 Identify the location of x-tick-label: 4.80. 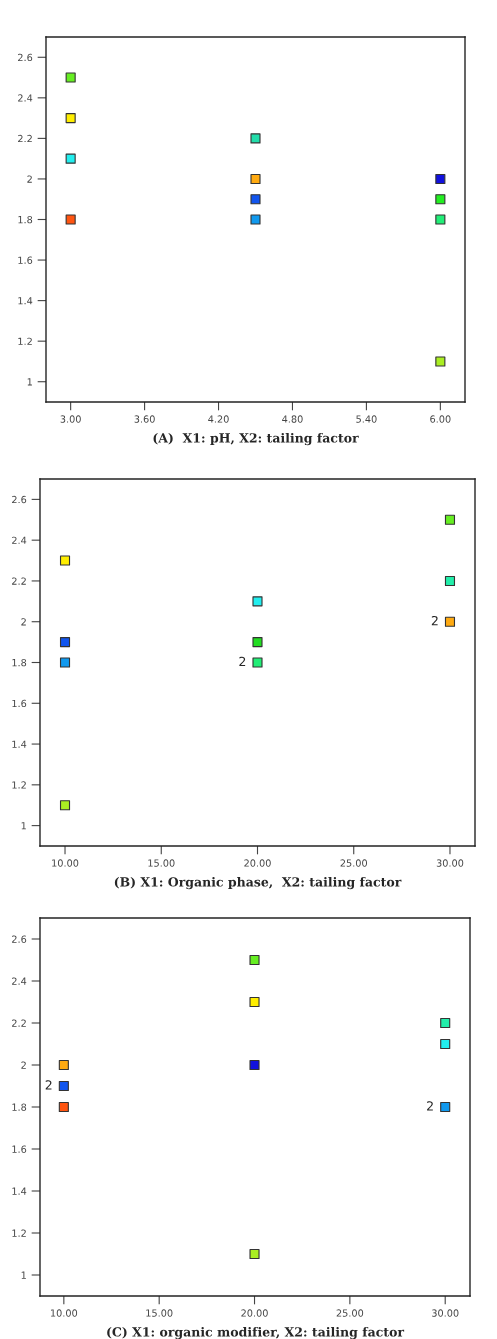
(292, 419).